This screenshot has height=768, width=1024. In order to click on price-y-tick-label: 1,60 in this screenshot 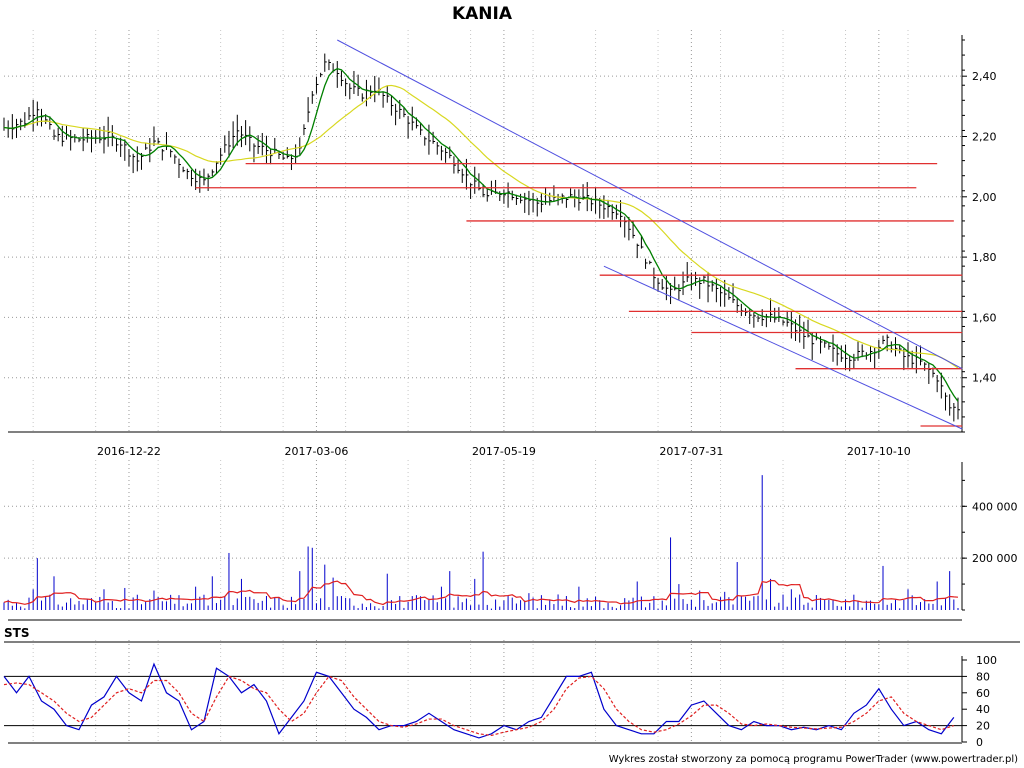, I will do `click(984, 317)`.